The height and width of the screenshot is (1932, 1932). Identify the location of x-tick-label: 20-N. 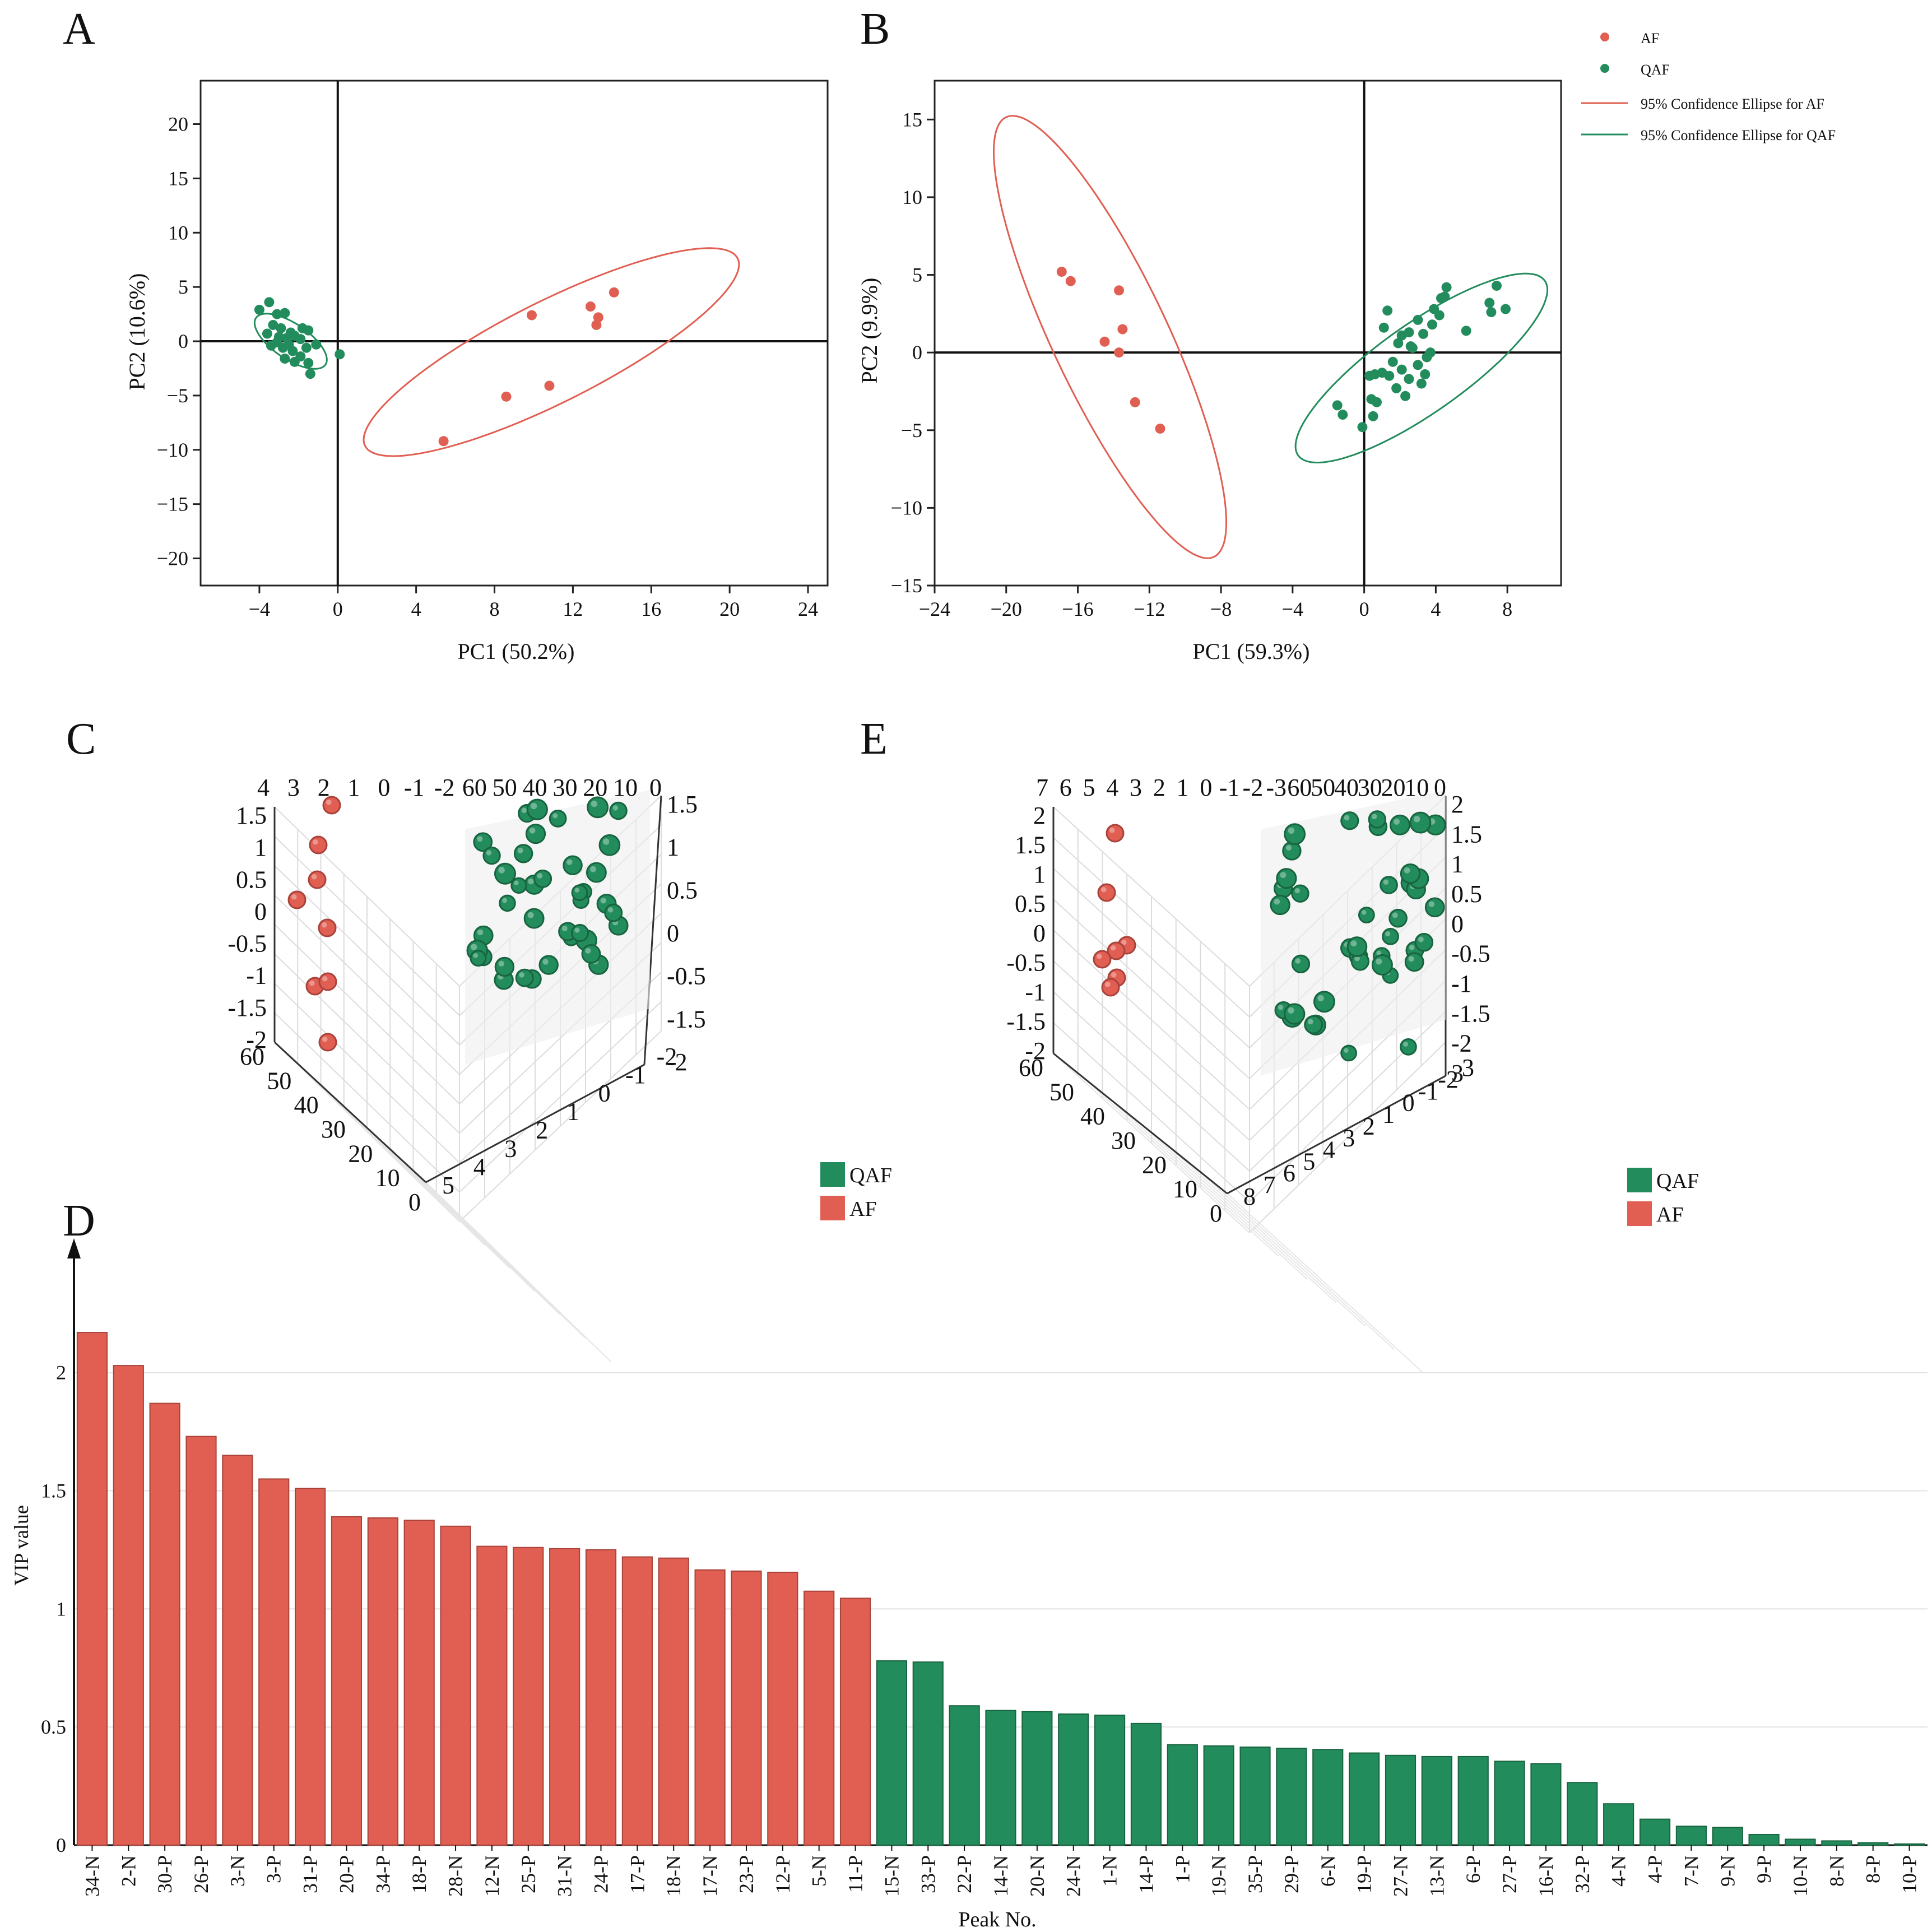
(1037, 1876).